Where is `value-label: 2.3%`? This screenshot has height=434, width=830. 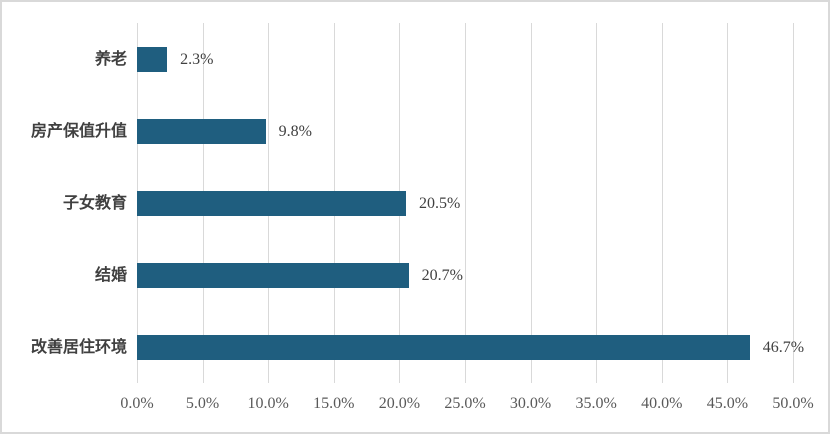 value-label: 2.3% is located at coordinates (197, 59).